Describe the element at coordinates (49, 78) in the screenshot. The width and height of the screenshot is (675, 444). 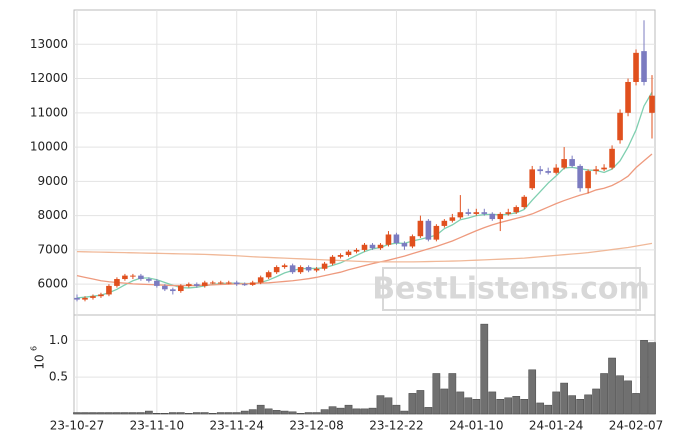
I see `y-tick-label: 12000` at that location.